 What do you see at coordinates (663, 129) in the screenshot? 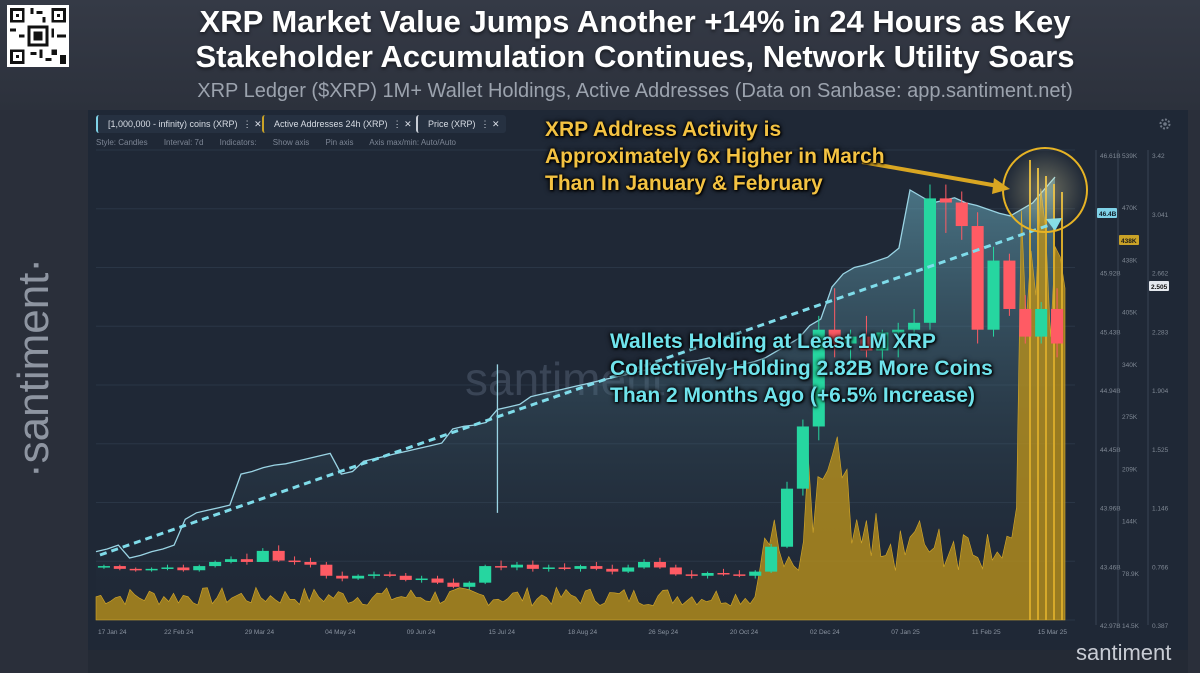
I see `annotation-activity-line-1: XRP Address Activity is` at bounding box center [663, 129].